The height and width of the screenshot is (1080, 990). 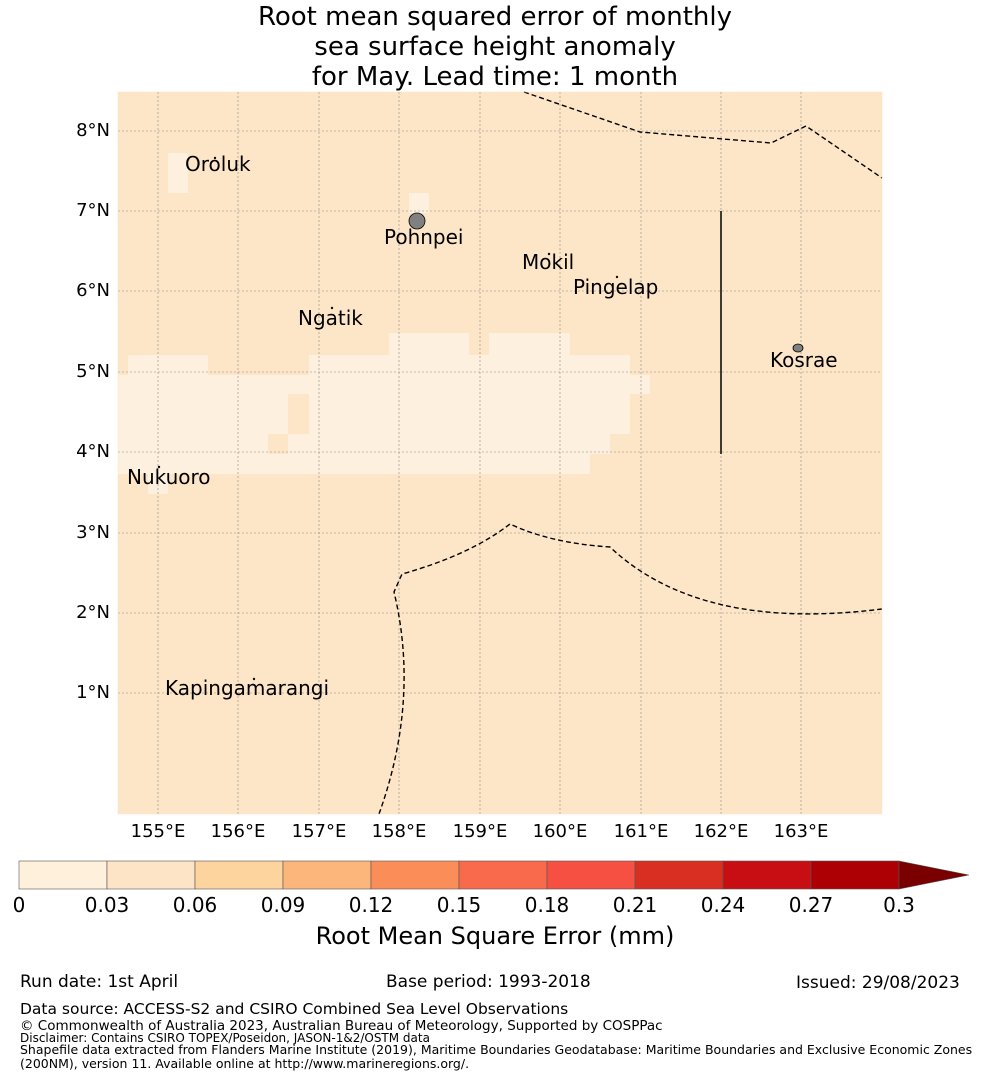 I want to click on lat-label: 3°N, so click(x=93, y=532).